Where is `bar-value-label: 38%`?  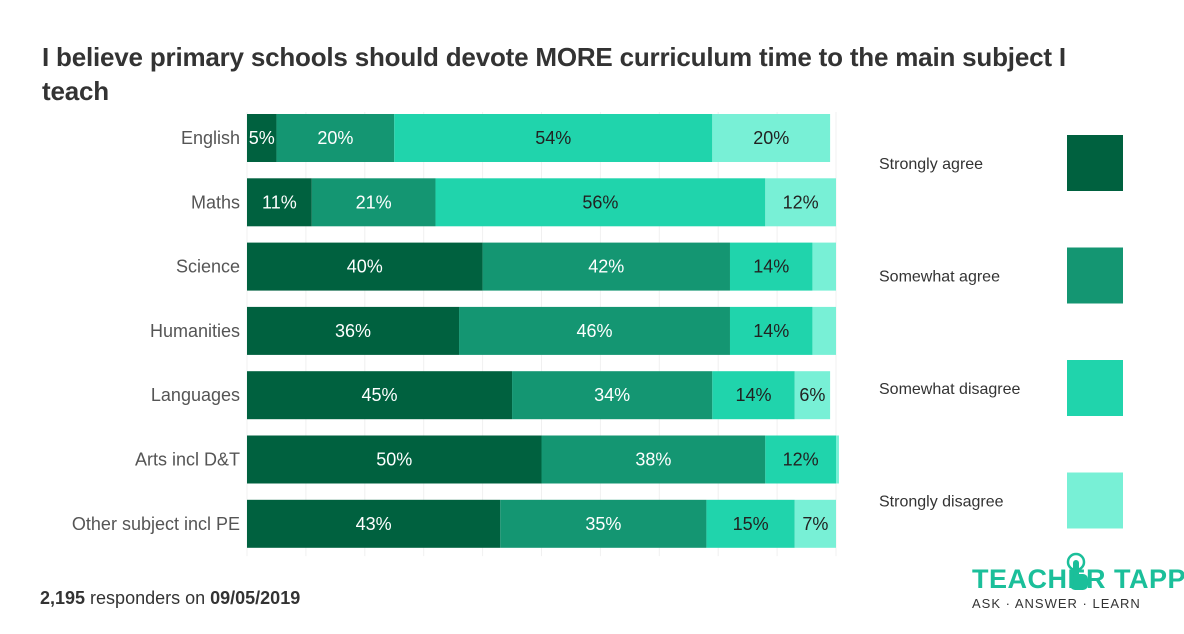 bar-value-label: 38% is located at coordinates (653, 460).